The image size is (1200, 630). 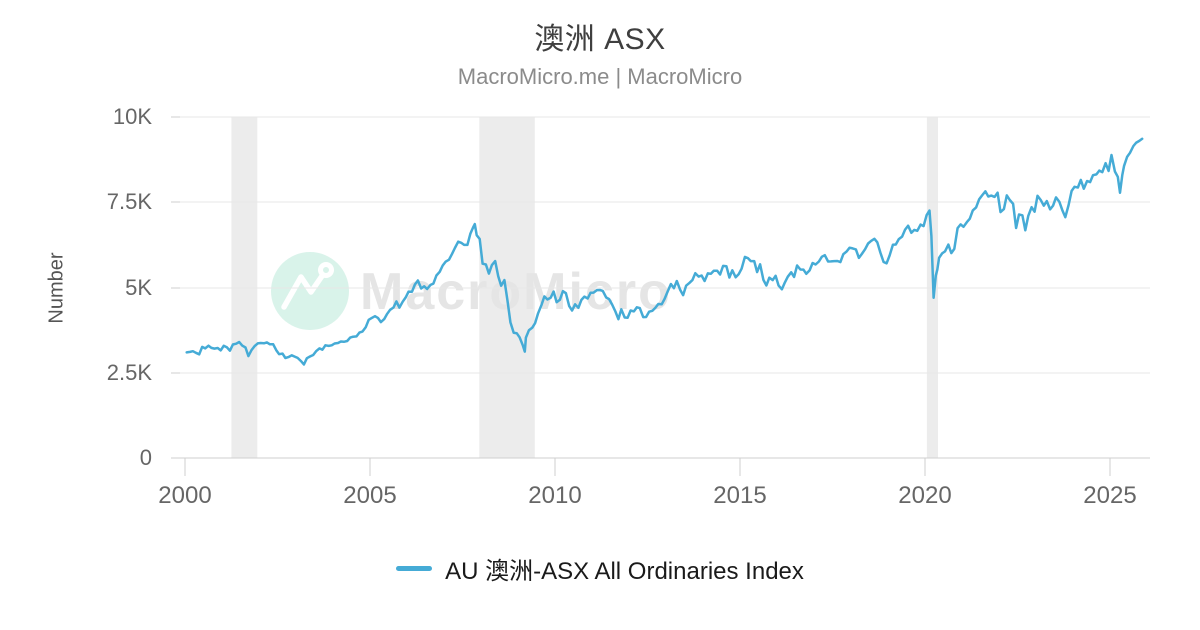 What do you see at coordinates (145, 457) in the screenshot?
I see `y-tick-label: 0` at bounding box center [145, 457].